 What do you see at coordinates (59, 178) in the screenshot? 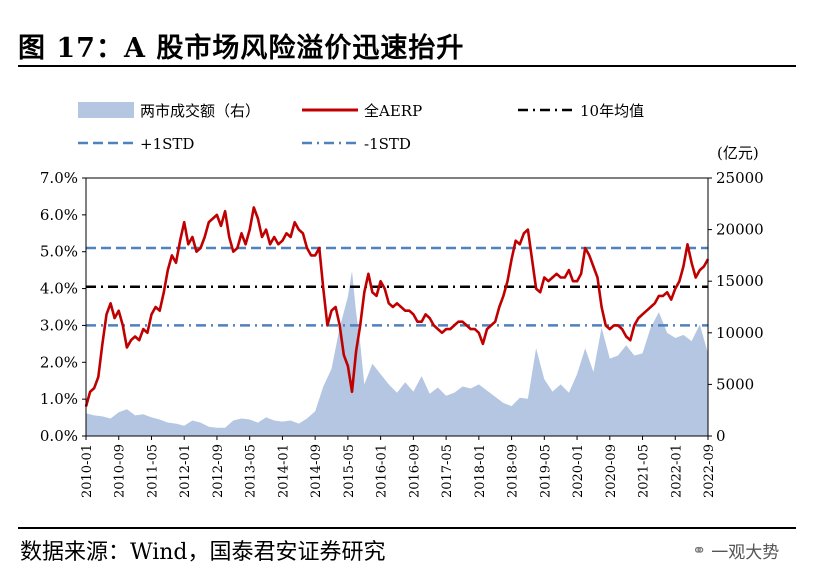
I see `y-left-tick-label: 7.0%` at bounding box center [59, 178].